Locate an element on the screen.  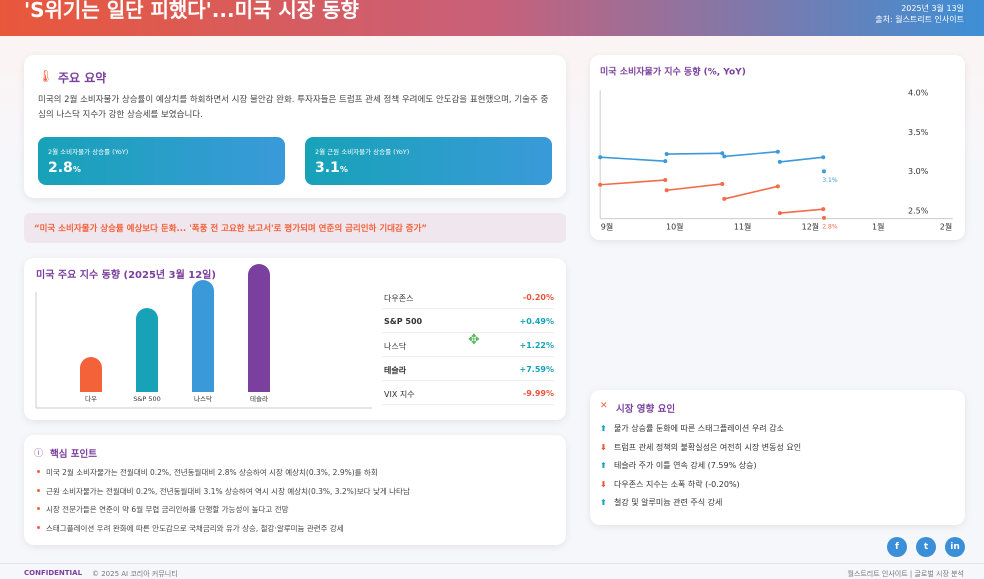
row-name: 테슬라 is located at coordinates (395, 370).